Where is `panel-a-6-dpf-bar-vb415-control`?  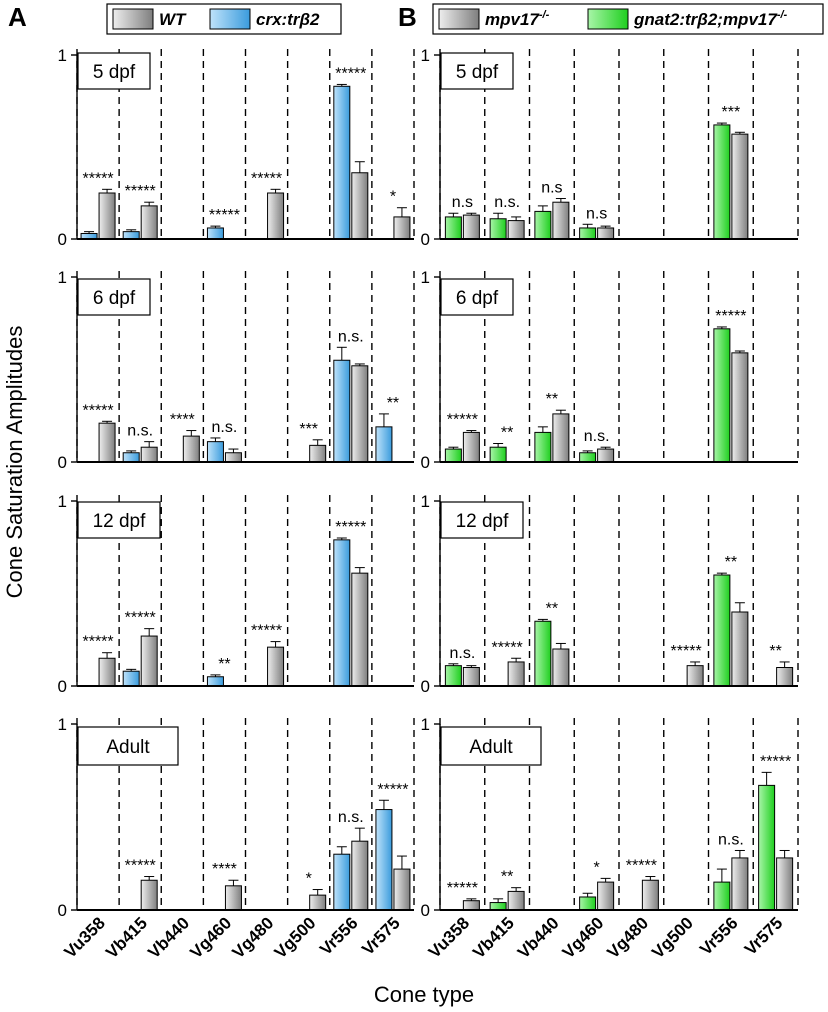 panel-a-6-dpf-bar-vb415-control is located at coordinates (149, 454).